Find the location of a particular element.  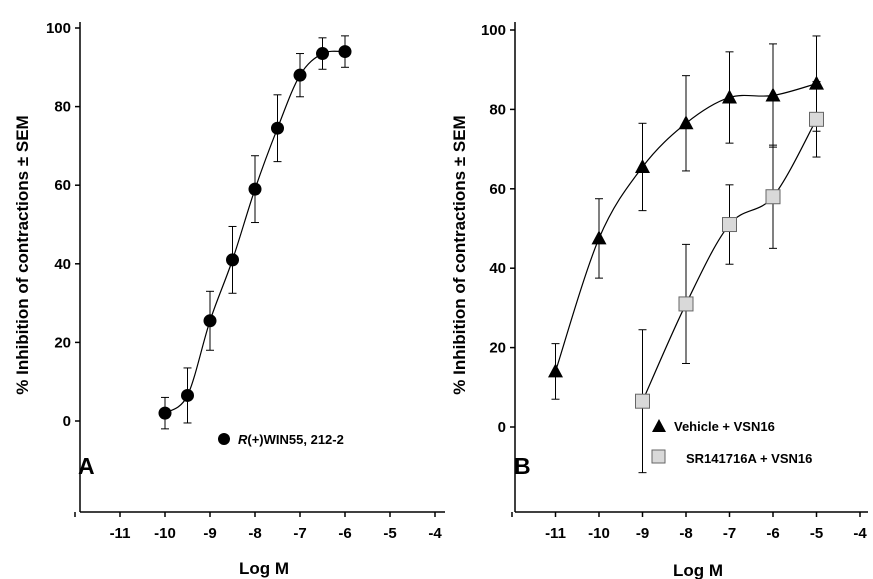

panel-b-y-tick-label: 60 is located at coordinates (497, 189).